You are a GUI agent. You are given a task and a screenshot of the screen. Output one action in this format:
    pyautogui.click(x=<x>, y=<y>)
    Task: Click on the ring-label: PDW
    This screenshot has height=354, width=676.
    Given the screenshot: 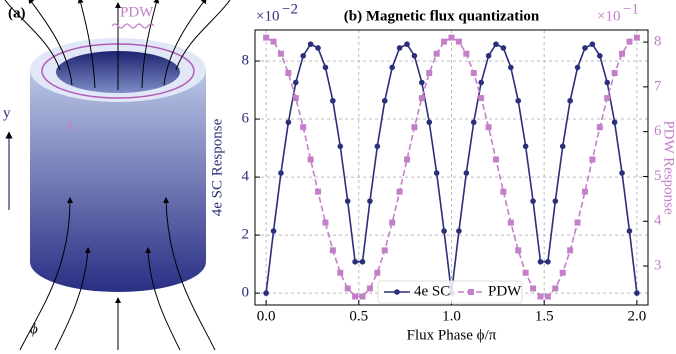 What is the action you would take?
    pyautogui.click(x=137, y=12)
    